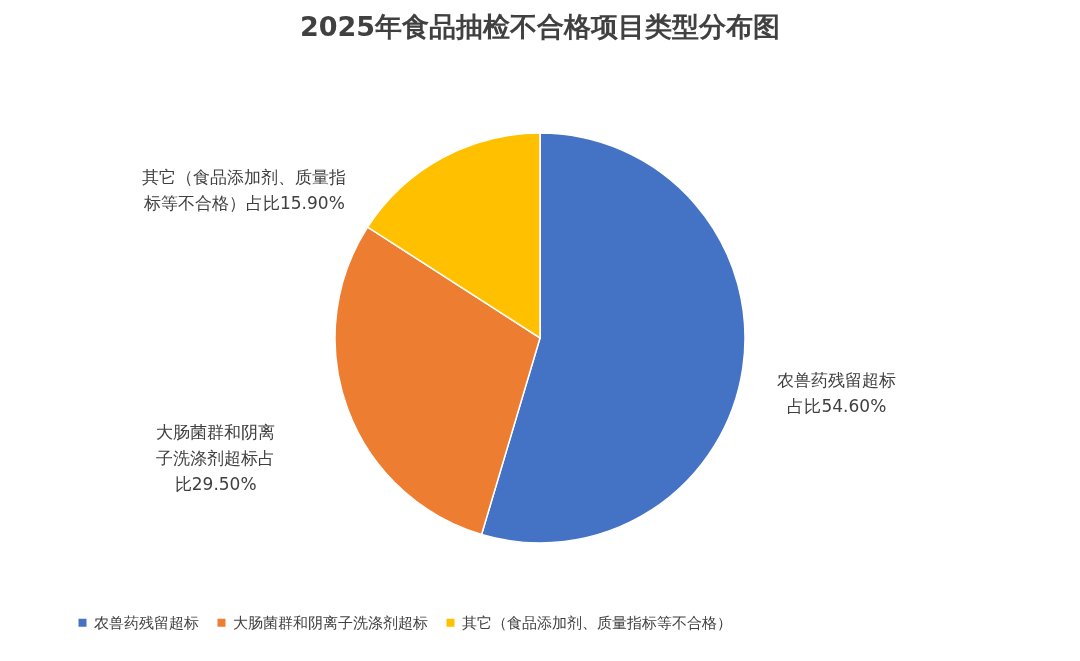  I want to click on data-label: 大肠菌群和阴离子洗涤剂超标占比29.50%, so click(216, 458).